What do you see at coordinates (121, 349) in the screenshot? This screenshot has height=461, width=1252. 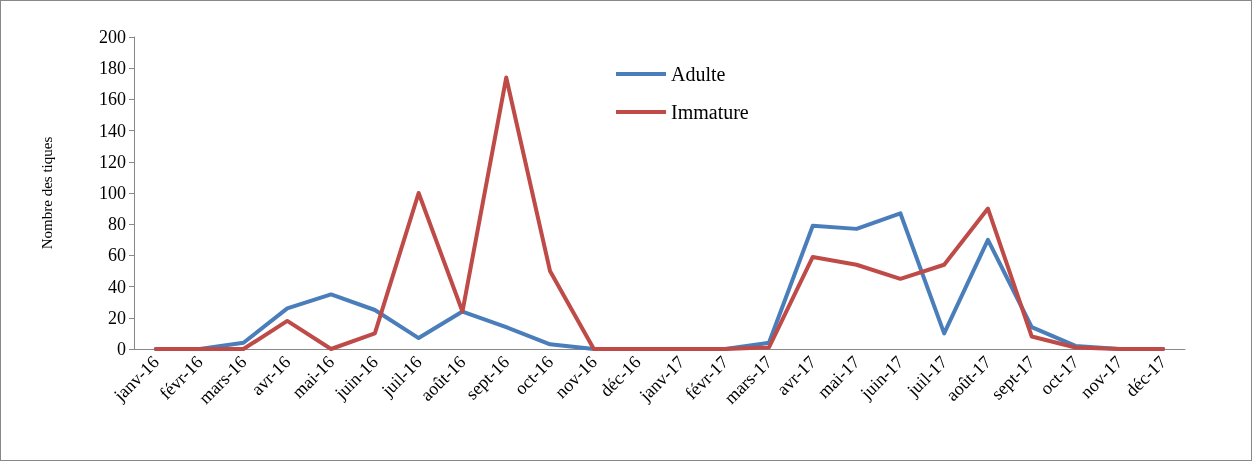 I see `y-tick-label: 0` at bounding box center [121, 349].